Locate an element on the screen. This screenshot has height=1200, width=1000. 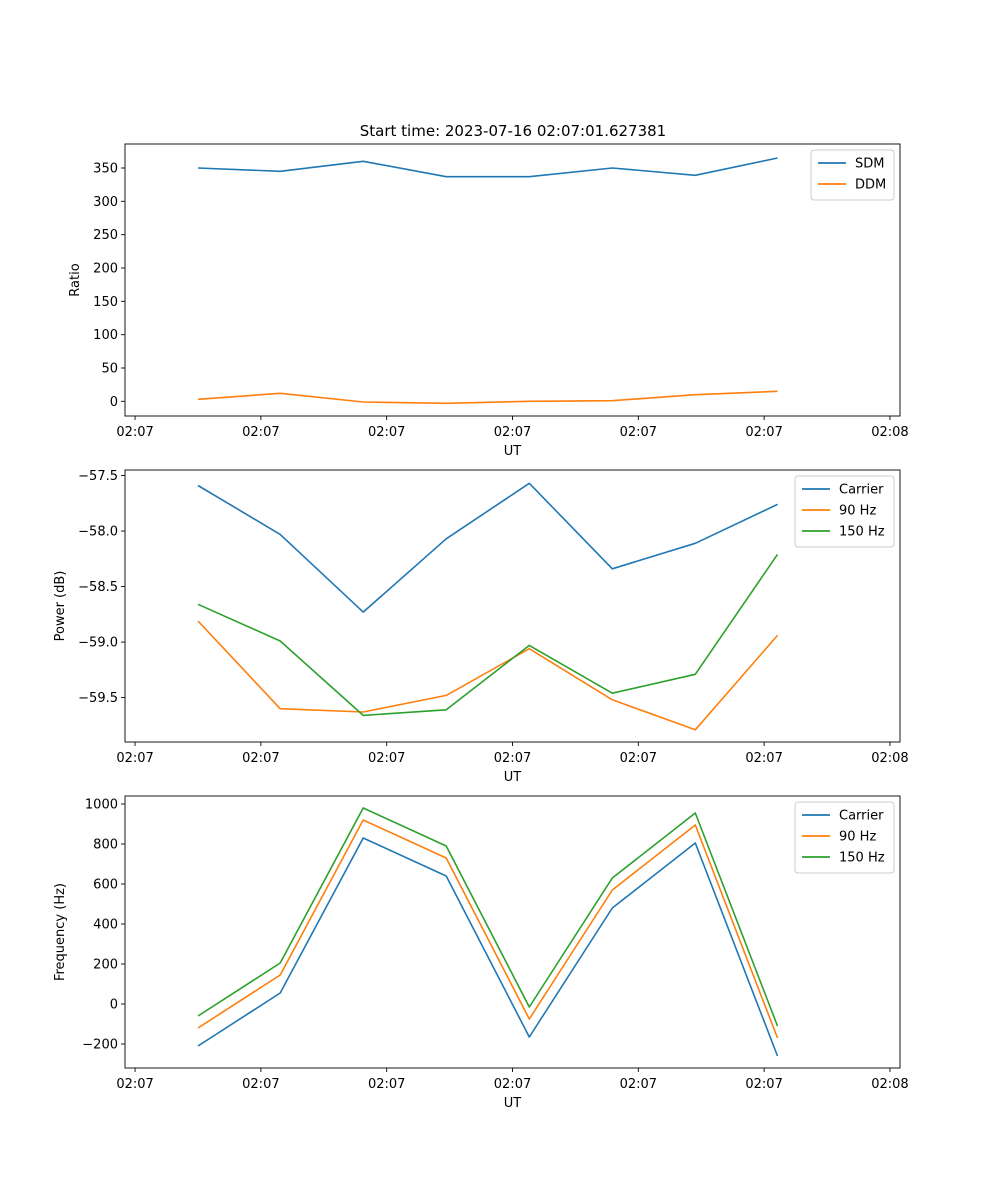
y-tick-label: 1000 is located at coordinates (101, 805).